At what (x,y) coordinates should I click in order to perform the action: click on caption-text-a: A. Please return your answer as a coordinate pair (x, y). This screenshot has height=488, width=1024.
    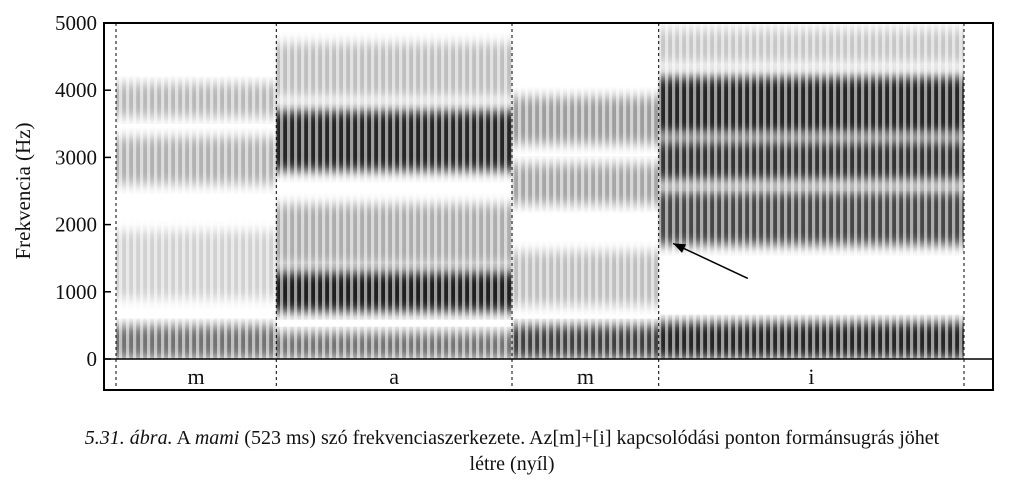
    Looking at the image, I should click on (183, 438).